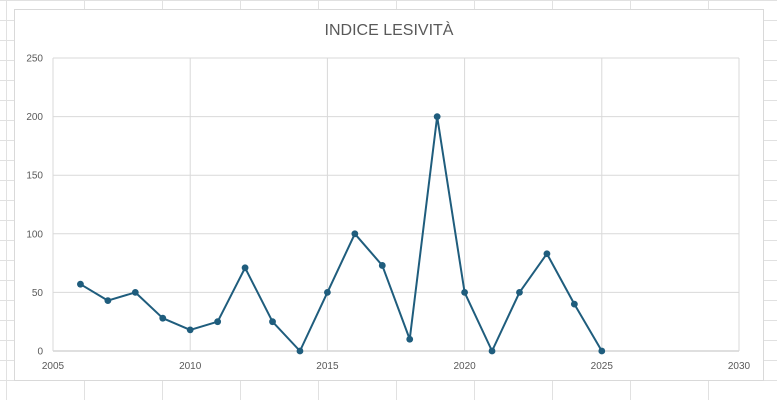 The width and height of the screenshot is (777, 400). I want to click on x-tick-label: 2030, so click(739, 366).